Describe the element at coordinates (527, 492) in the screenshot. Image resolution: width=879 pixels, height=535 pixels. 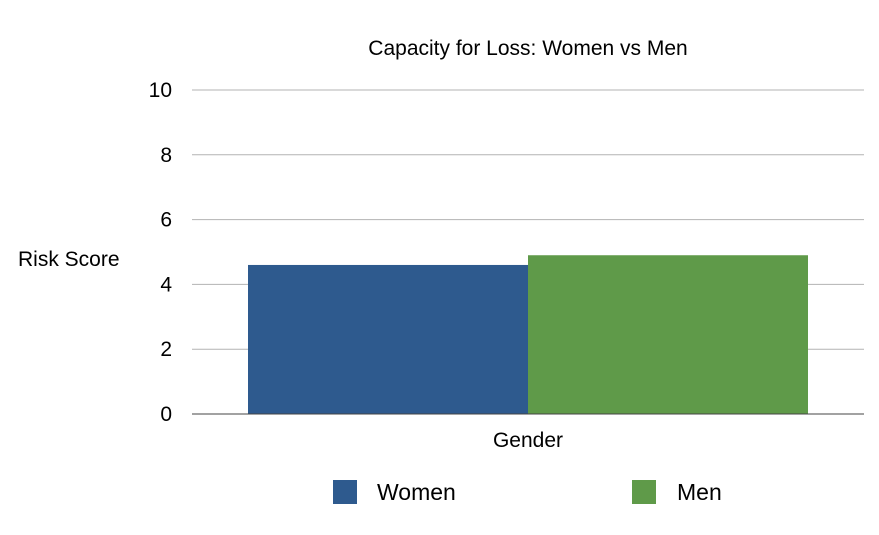
I see `legend: Women Men` at that location.